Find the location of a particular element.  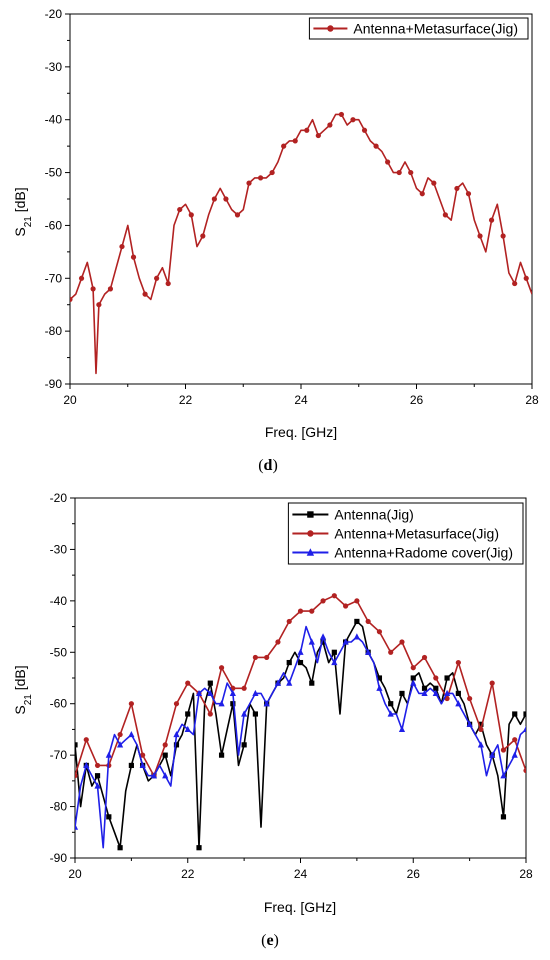

y-axis-label-main: S is located at coordinates (20, 709).